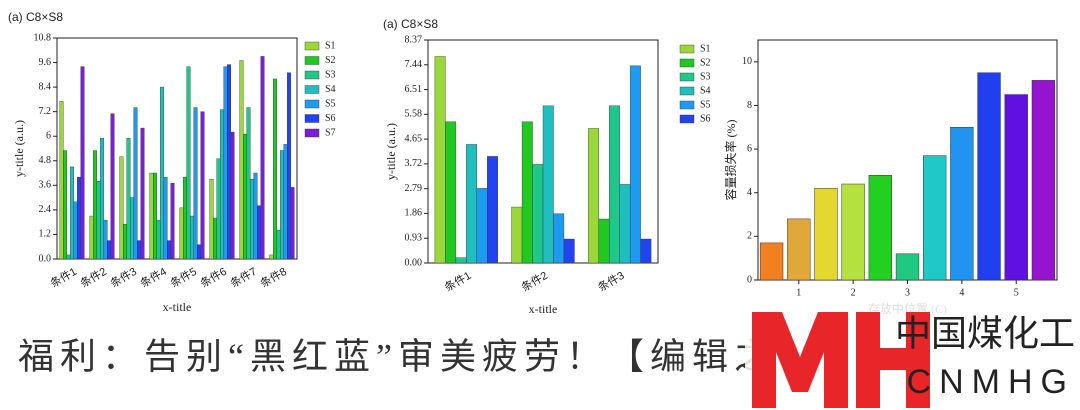  What do you see at coordinates (45, 185) in the screenshot?
I see `y-tick-label: 3.6` at bounding box center [45, 185].